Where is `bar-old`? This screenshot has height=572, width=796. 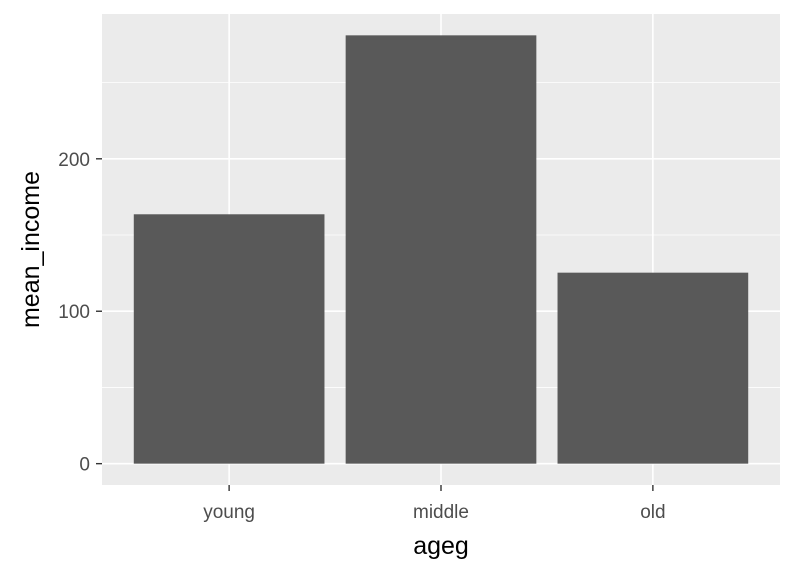 bar-old is located at coordinates (653, 368).